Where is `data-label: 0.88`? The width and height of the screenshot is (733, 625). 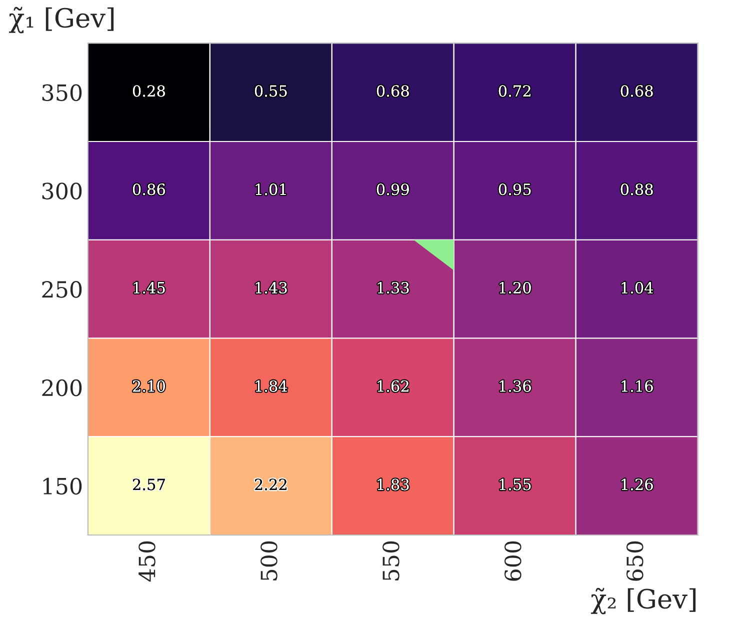
data-label: 0.88 is located at coordinates (636, 190).